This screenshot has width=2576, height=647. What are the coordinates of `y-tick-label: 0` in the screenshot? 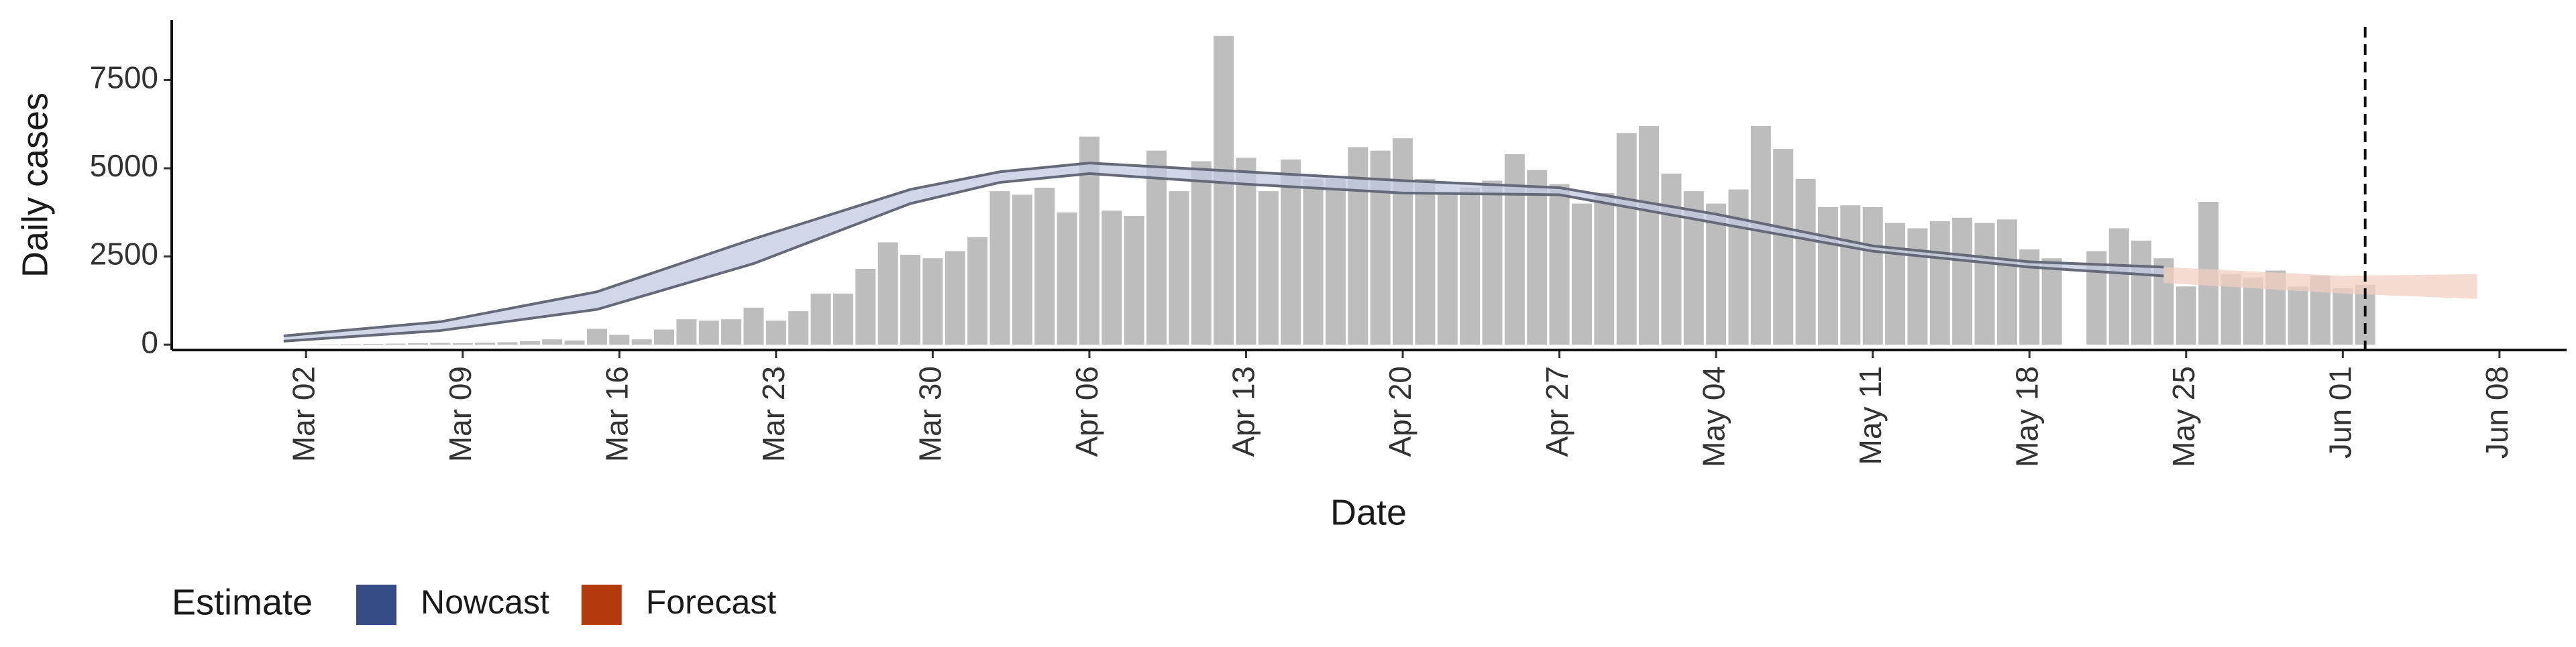 It's located at (149, 342).